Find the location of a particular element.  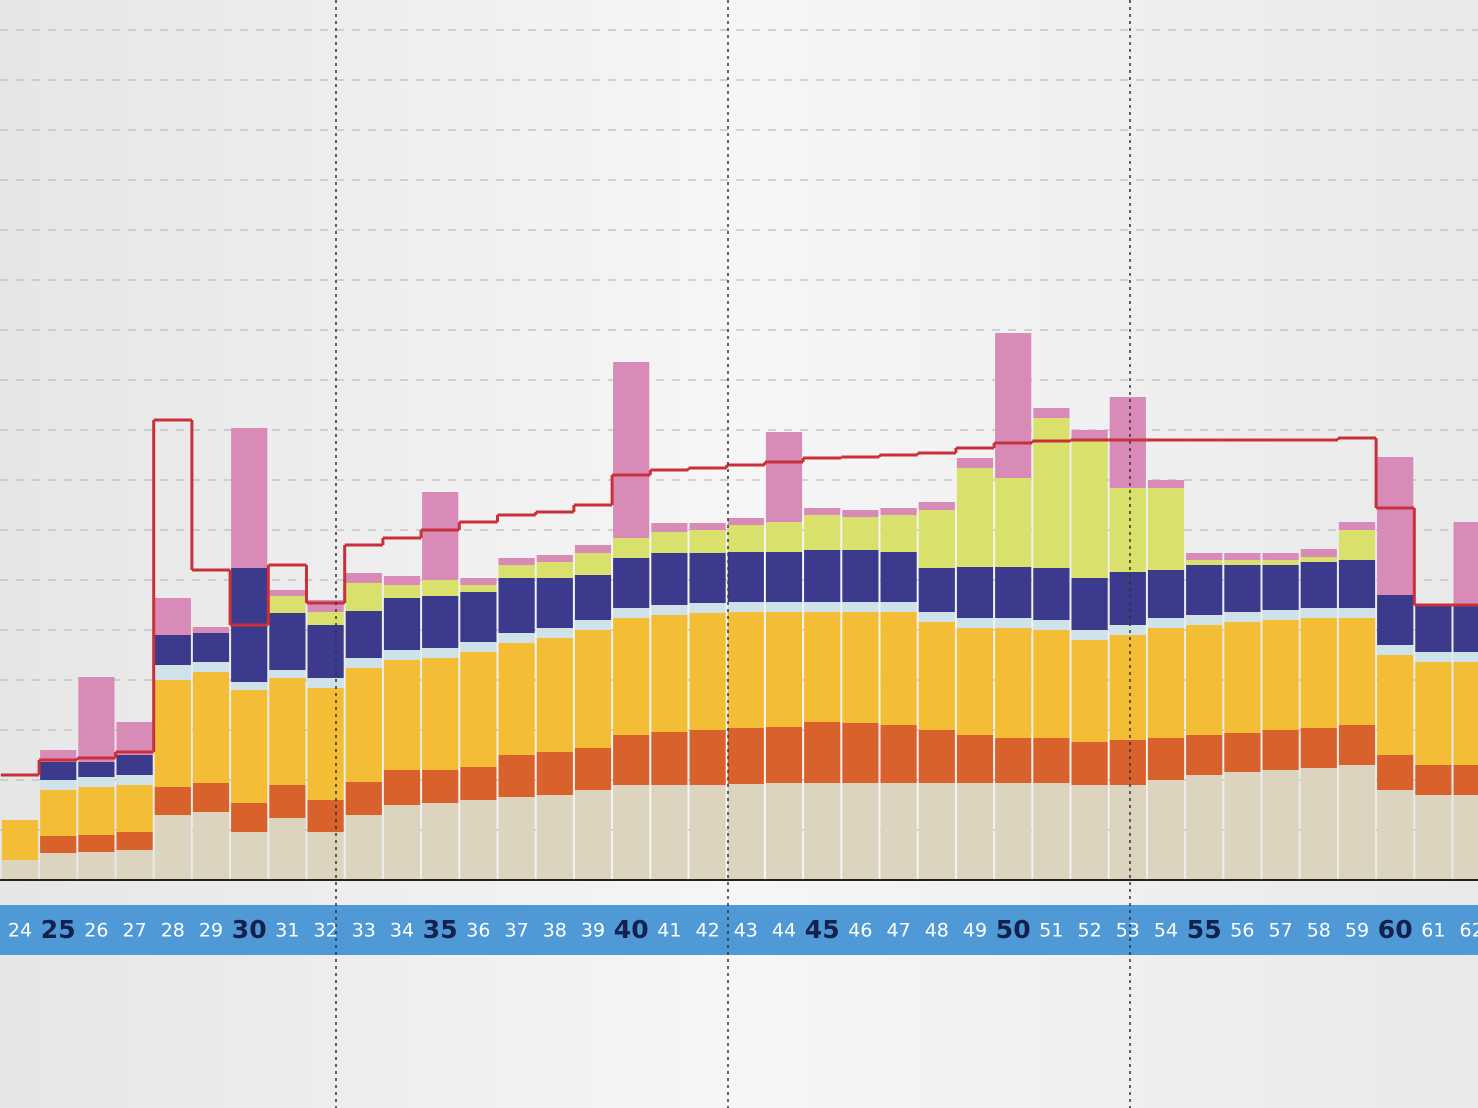

x-tick-label: 33 is located at coordinates (364, 931).